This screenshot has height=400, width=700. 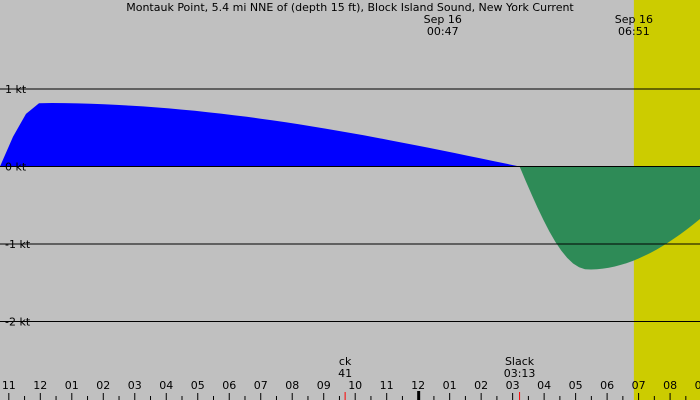 What do you see at coordinates (520, 361) in the screenshot?
I see `bottom-event-name: Slack` at bounding box center [520, 361].